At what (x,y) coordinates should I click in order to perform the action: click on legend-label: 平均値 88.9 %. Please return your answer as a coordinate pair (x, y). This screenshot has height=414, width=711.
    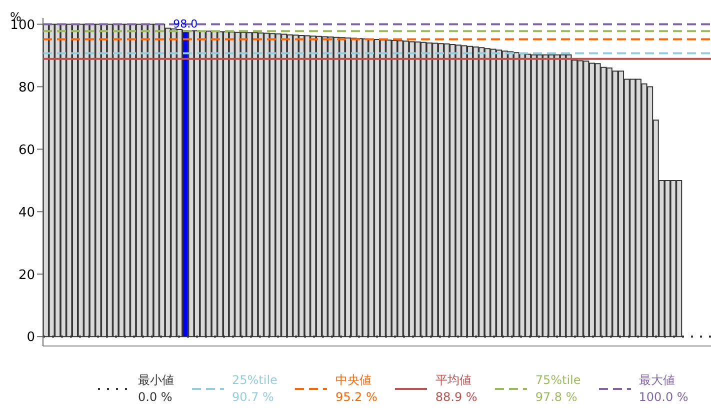
    Looking at the image, I should click on (456, 389).